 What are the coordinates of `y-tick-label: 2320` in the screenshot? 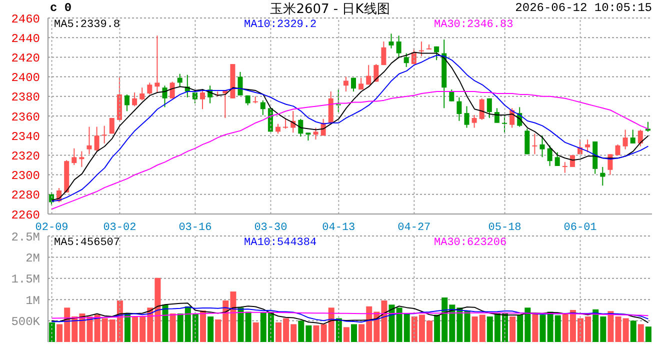 It's located at (25, 156).